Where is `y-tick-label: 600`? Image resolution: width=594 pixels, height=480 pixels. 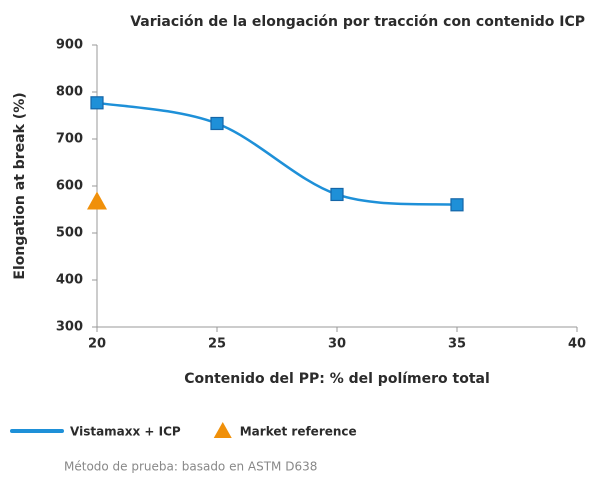
y-tick-label: 600 is located at coordinates (69, 186).